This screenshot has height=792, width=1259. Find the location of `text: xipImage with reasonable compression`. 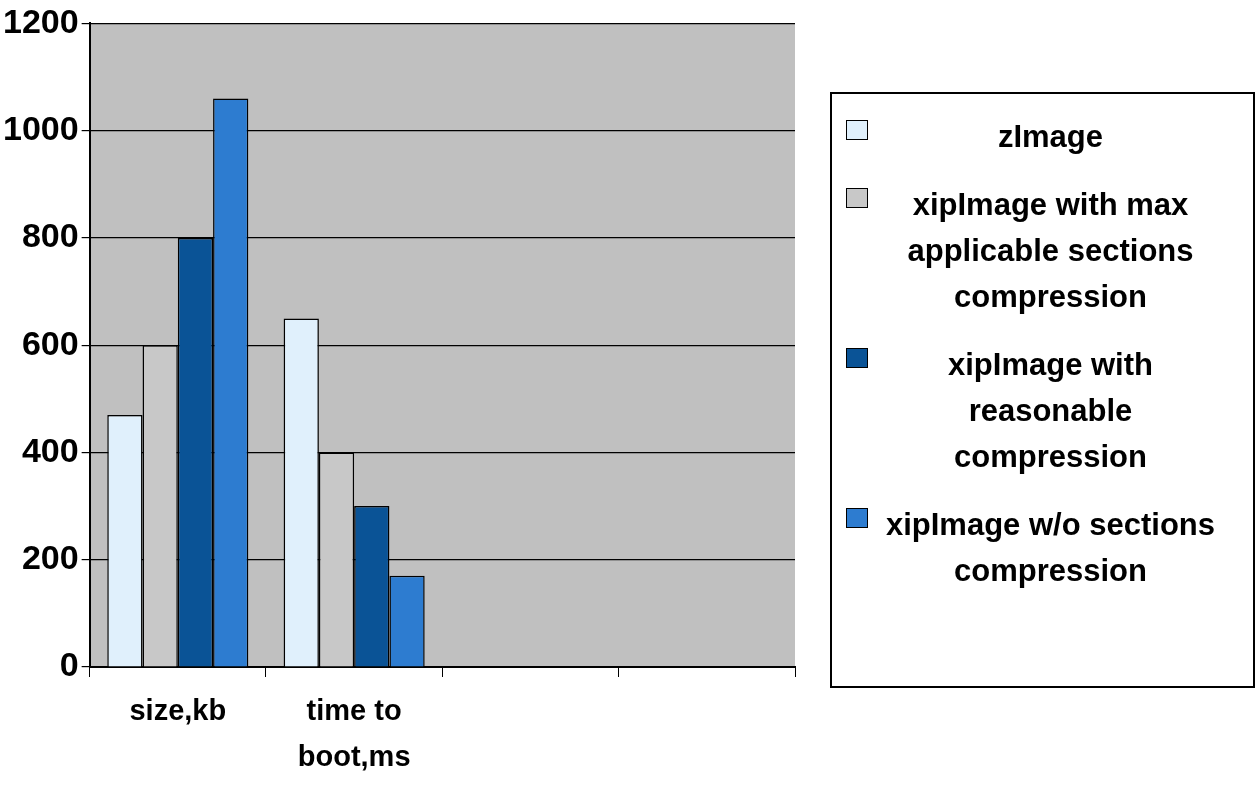

text: xipImage with reasonable compression is located at coordinates (1050, 411).